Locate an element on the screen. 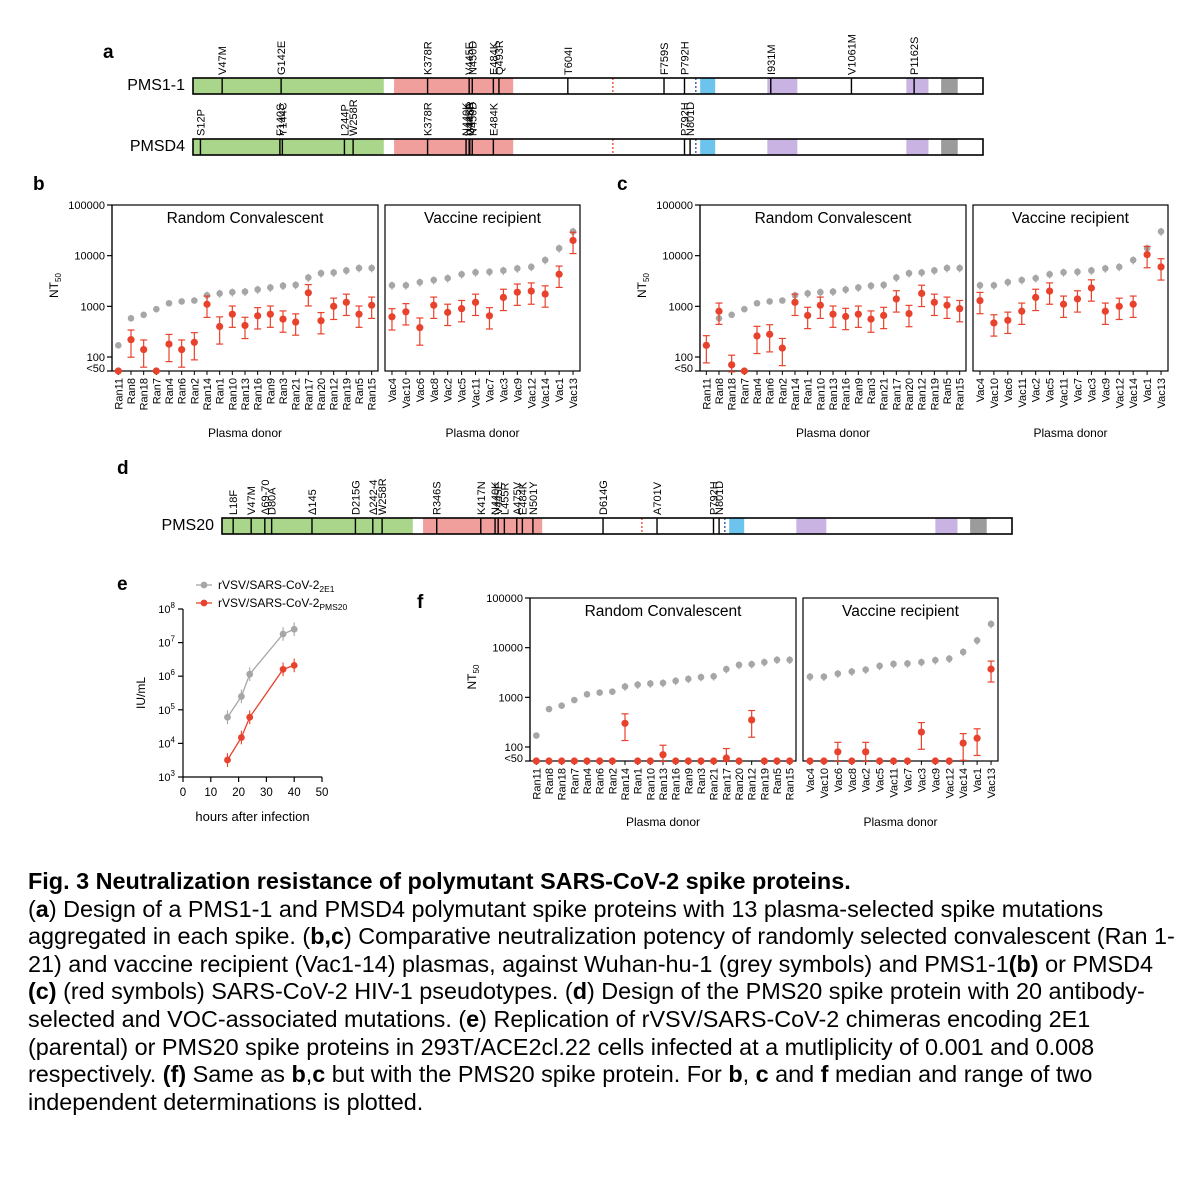 Image resolution: width=1200 pixels, height=1200 pixels. mutation-label: P792H is located at coordinates (686, 58).